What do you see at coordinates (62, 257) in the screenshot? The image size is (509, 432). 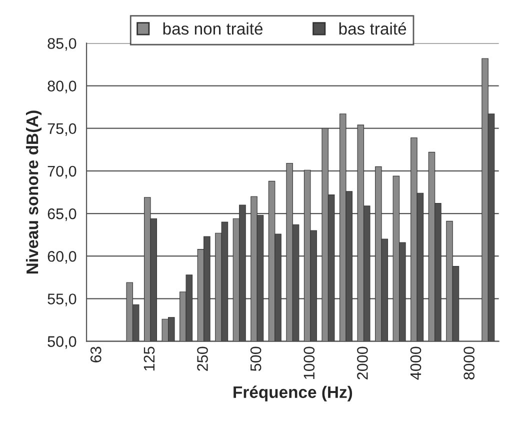 I see `y-tick-label: 60,0` at bounding box center [62, 257].